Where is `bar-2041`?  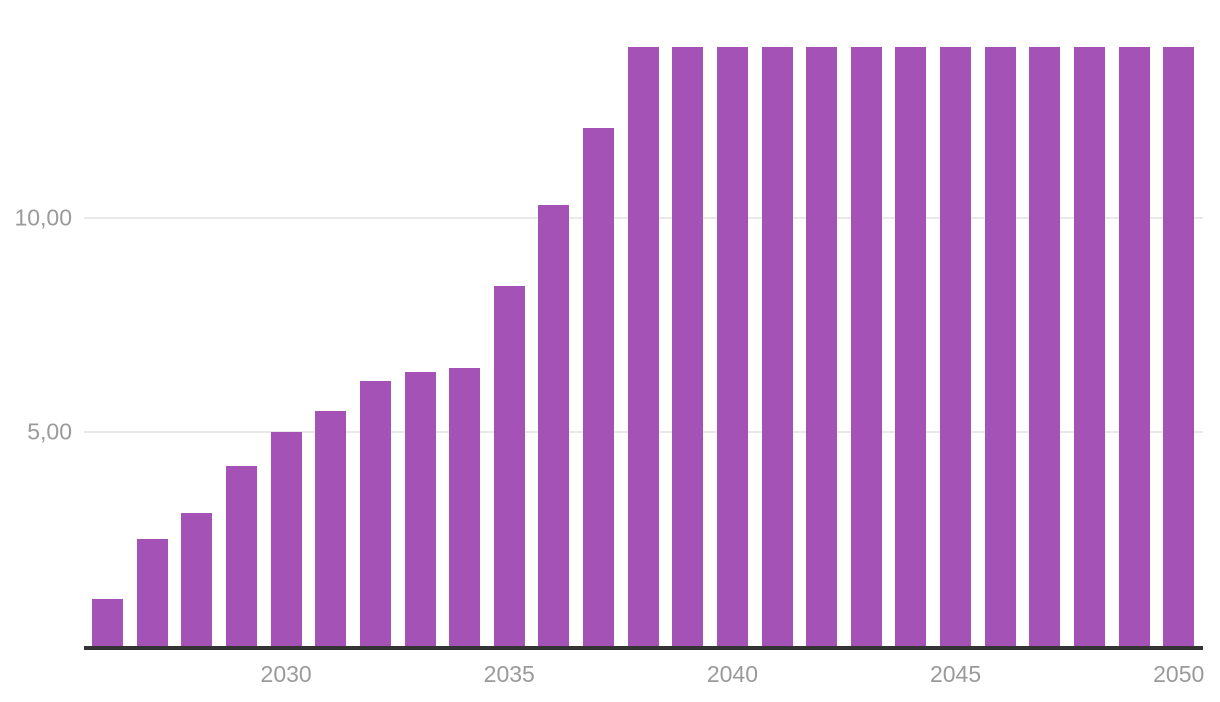 bar-2041 is located at coordinates (777, 346).